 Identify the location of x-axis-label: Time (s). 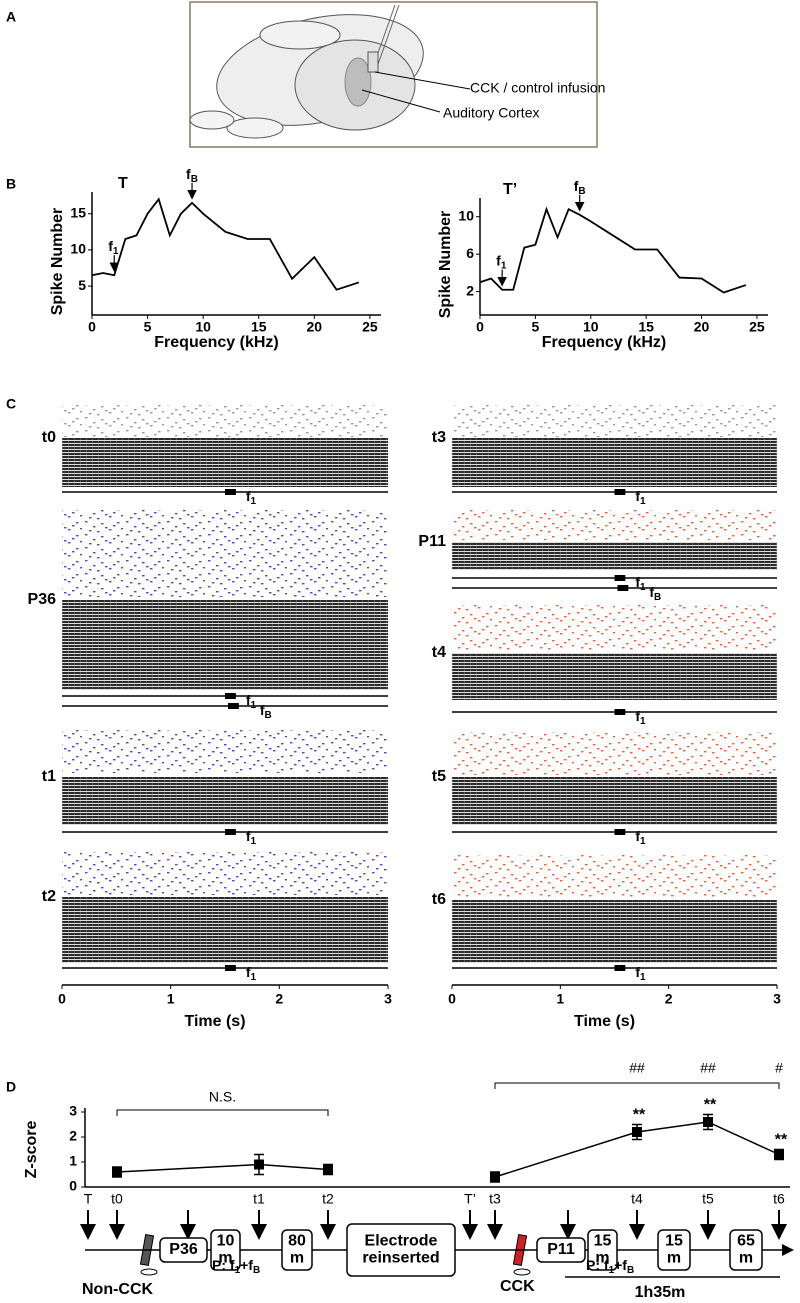
(214, 1021).